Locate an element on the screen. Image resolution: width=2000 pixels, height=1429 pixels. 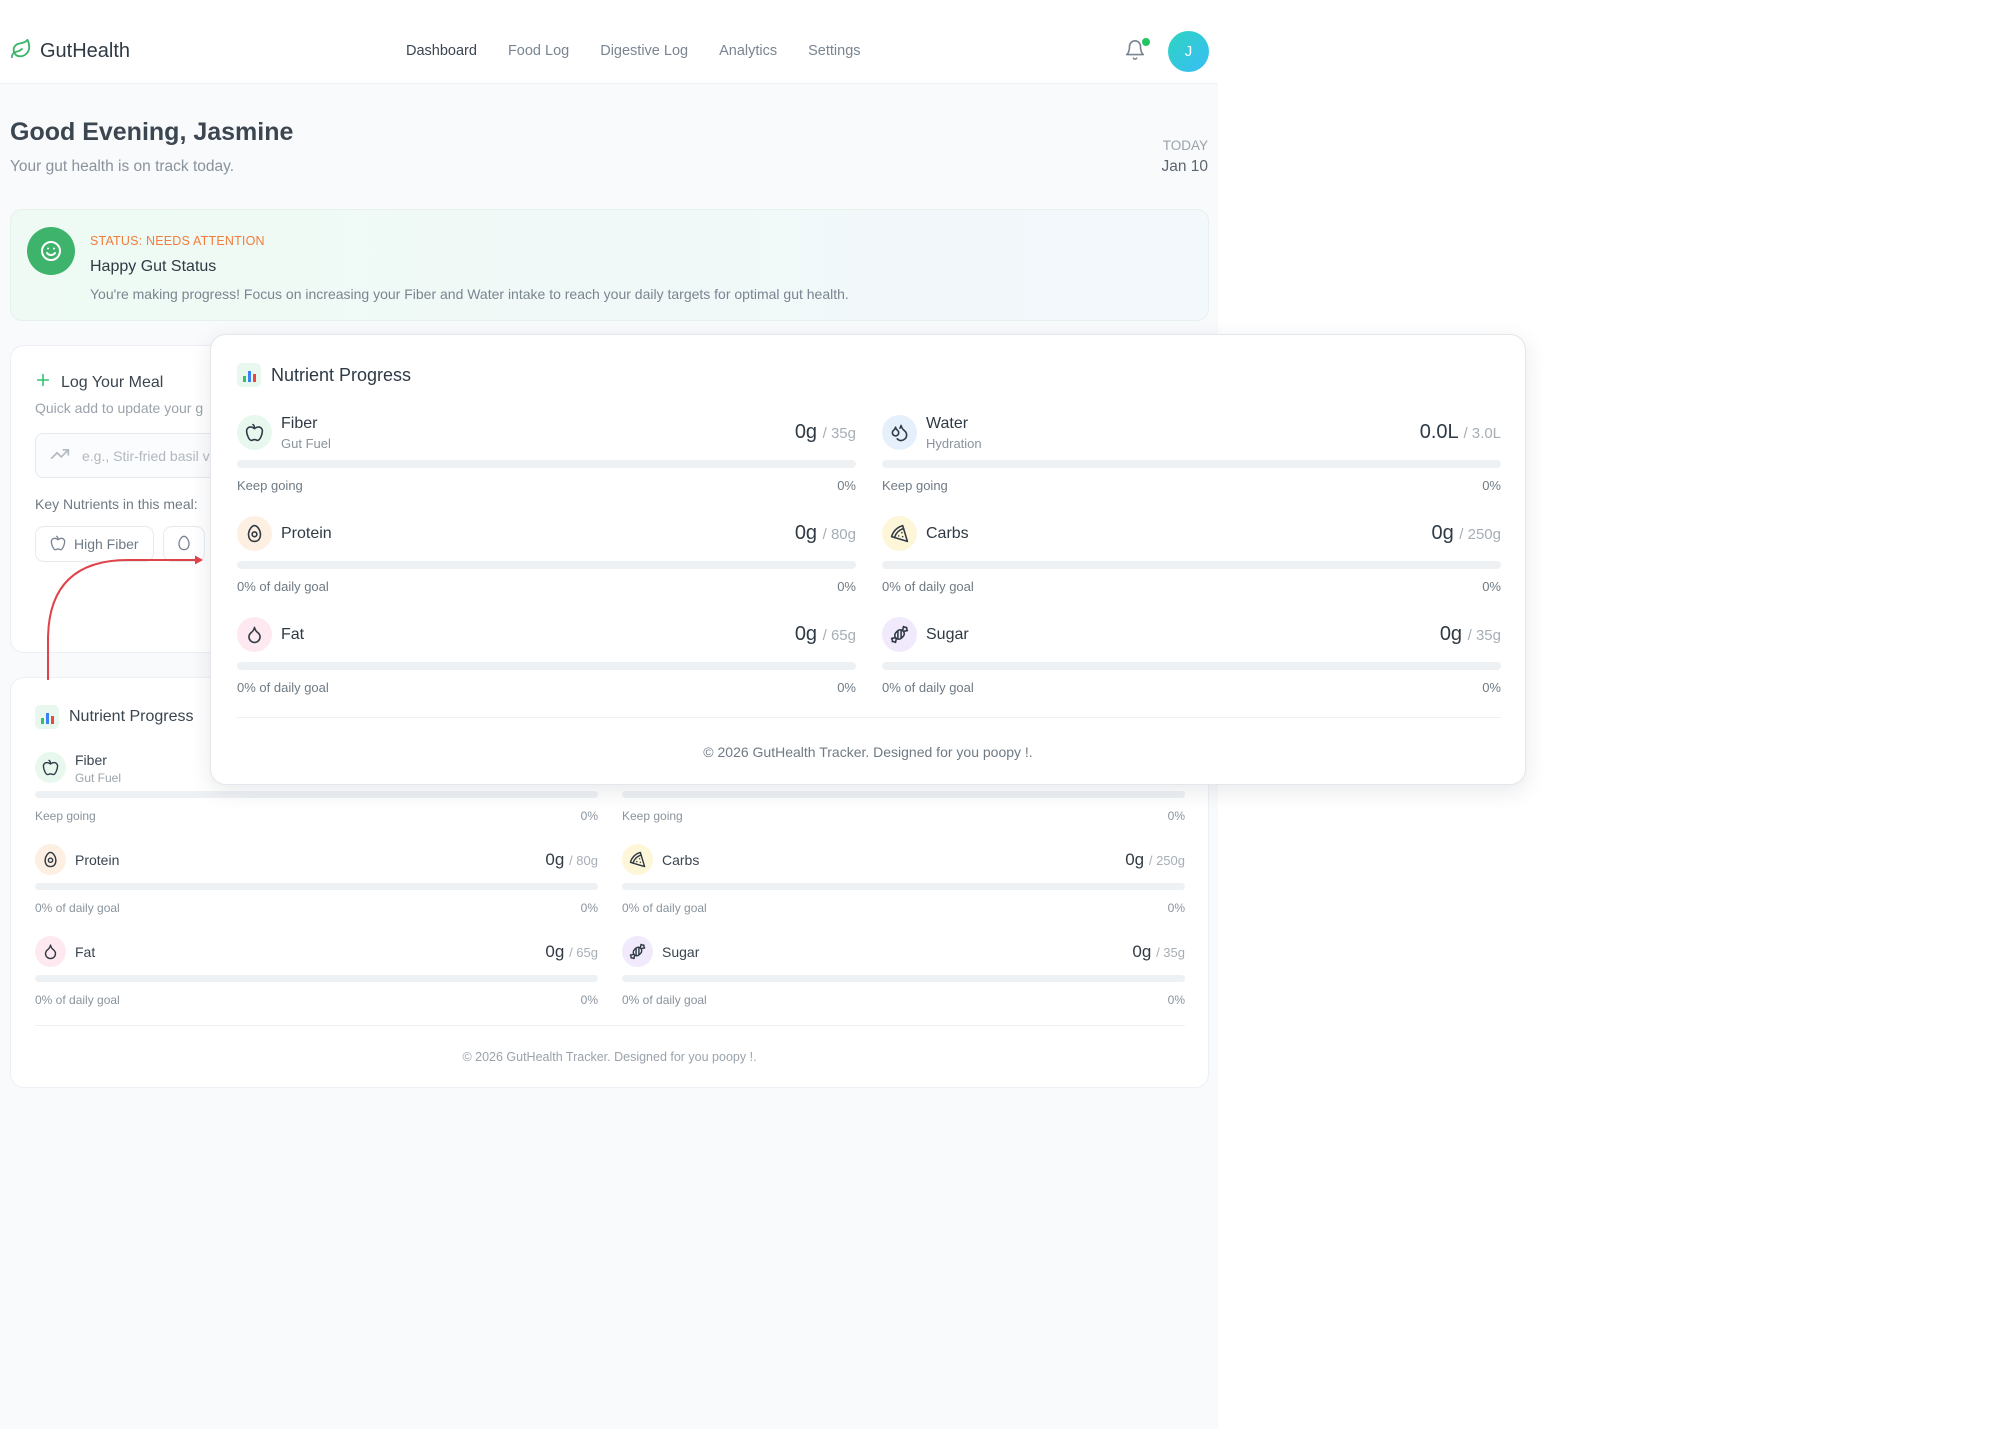
log-meal-label: Log Your Meal is located at coordinates (112, 382).